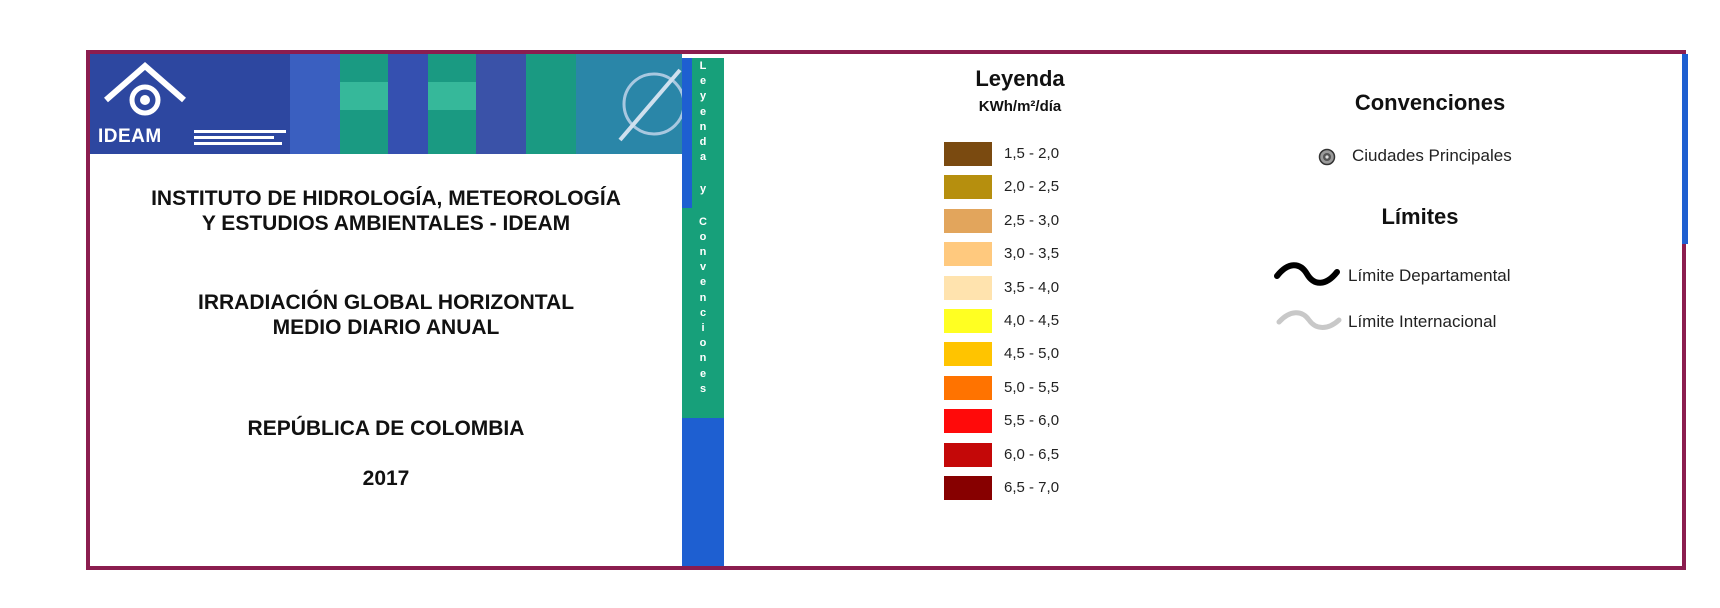 The width and height of the screenshot is (1720, 608). I want to click on legend-range-label: 3,5 - 4,0, so click(1032, 287).